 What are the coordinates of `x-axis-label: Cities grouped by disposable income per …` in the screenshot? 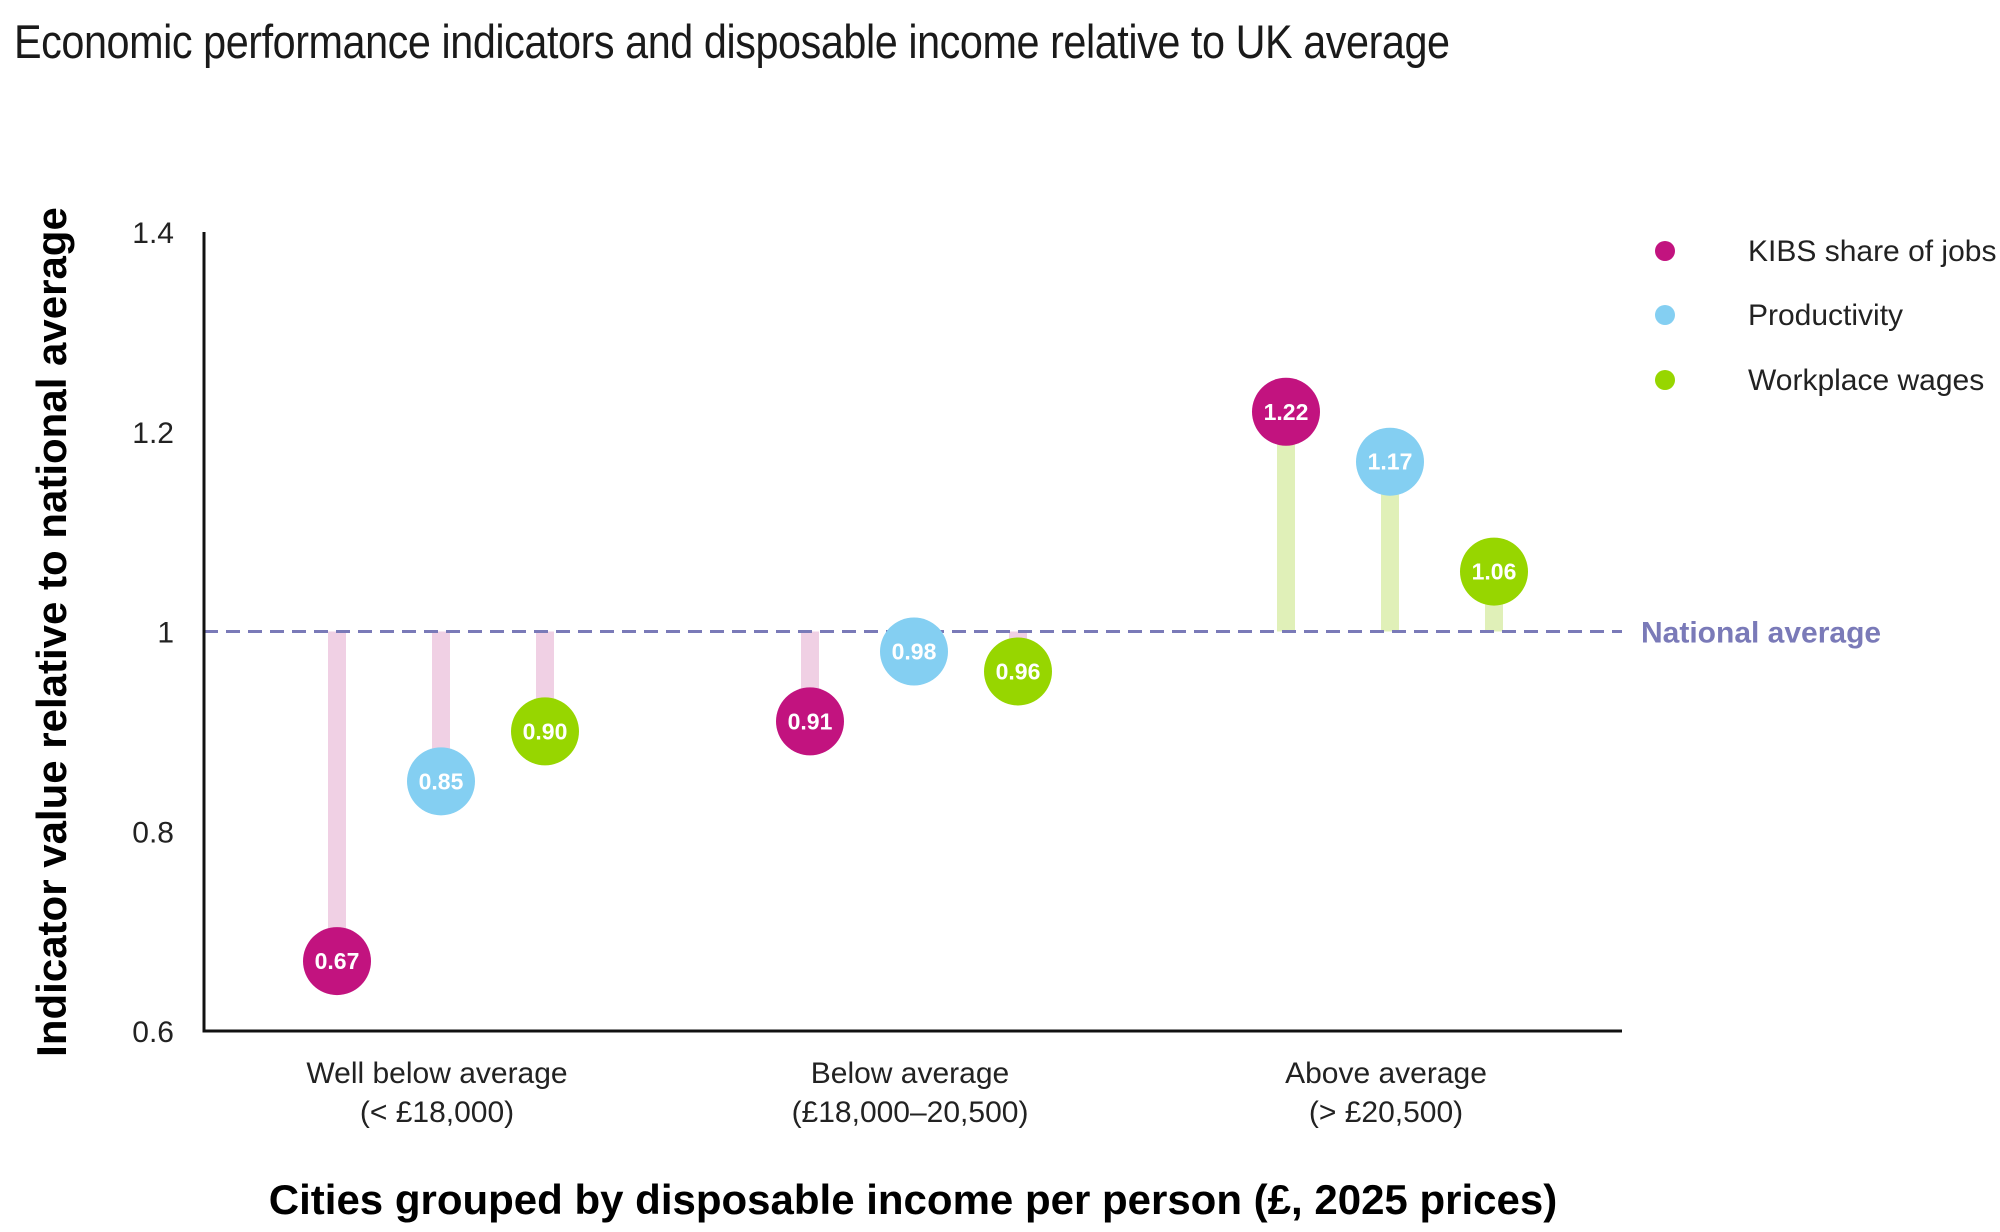 It's located at (913, 1199).